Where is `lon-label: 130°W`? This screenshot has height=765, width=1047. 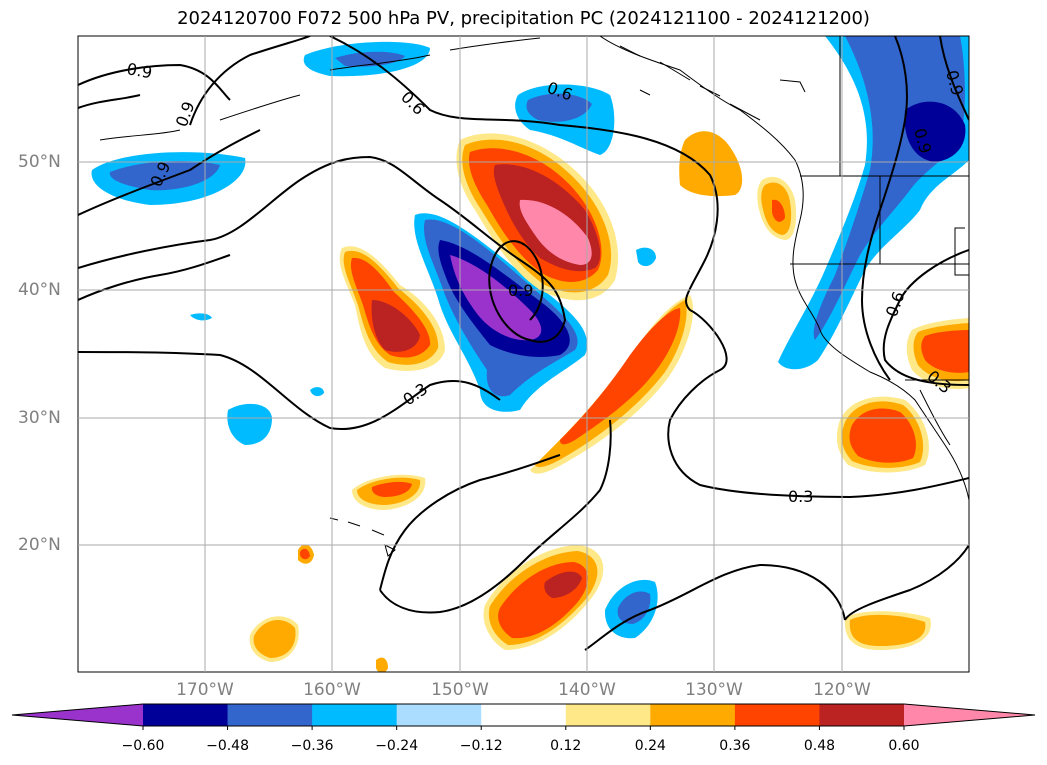 lon-label: 130°W is located at coordinates (714, 690).